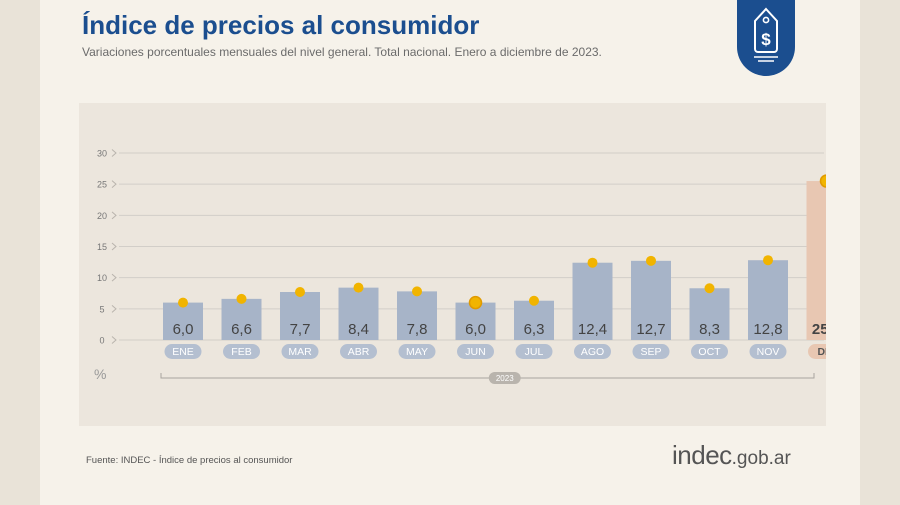 The image size is (900, 505). I want to click on period-bracket, so click(487, 376).